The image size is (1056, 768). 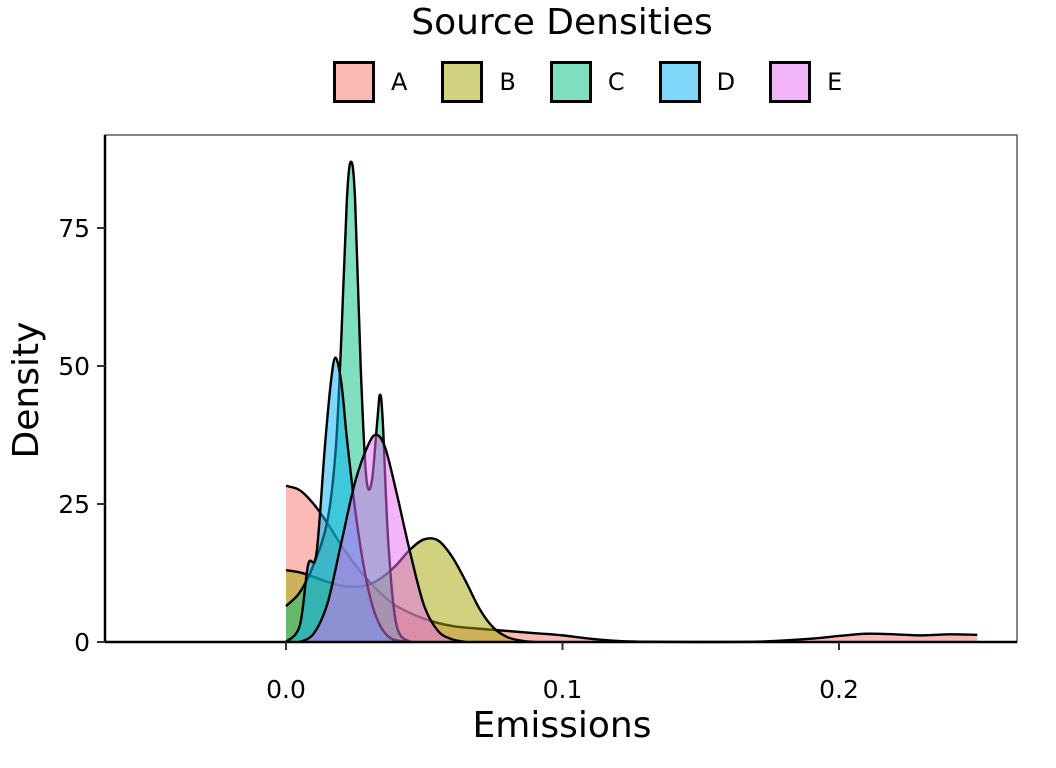 I want to click on y-tick-label: 75, so click(x=74, y=228).